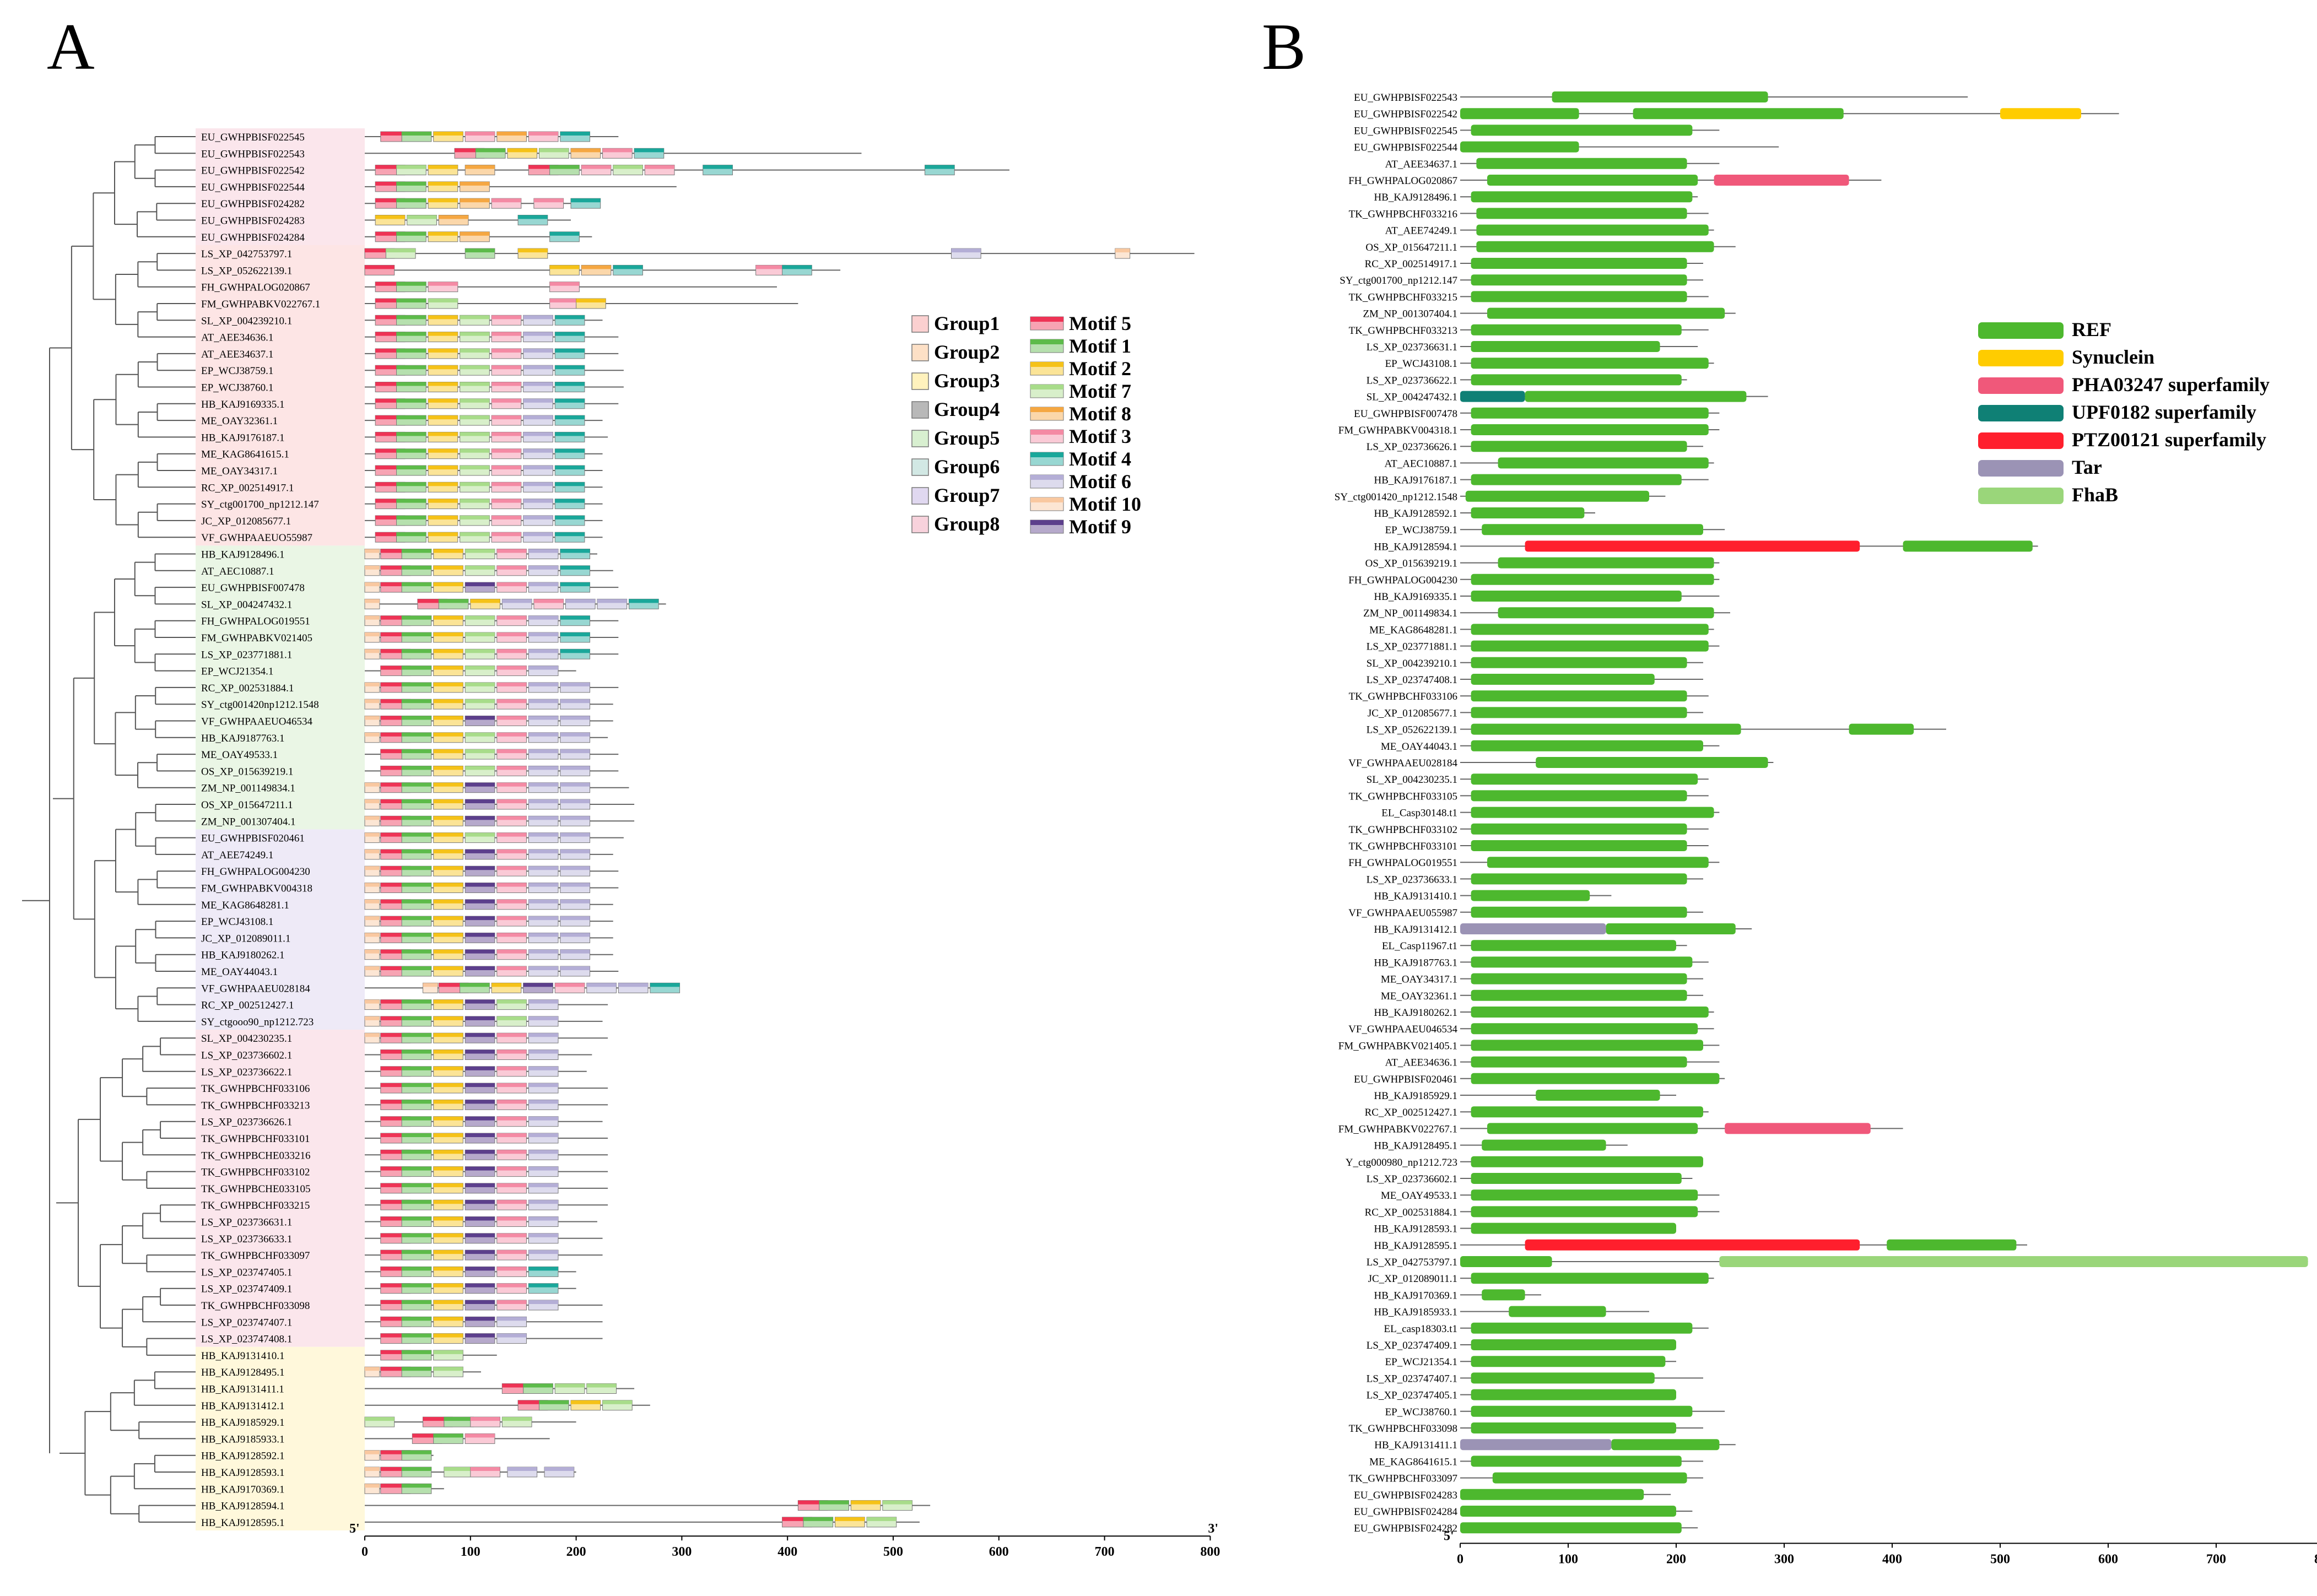  What do you see at coordinates (1415, 480) in the screenshot?
I see `protein-label: HB_KAJ9176187.1` at bounding box center [1415, 480].